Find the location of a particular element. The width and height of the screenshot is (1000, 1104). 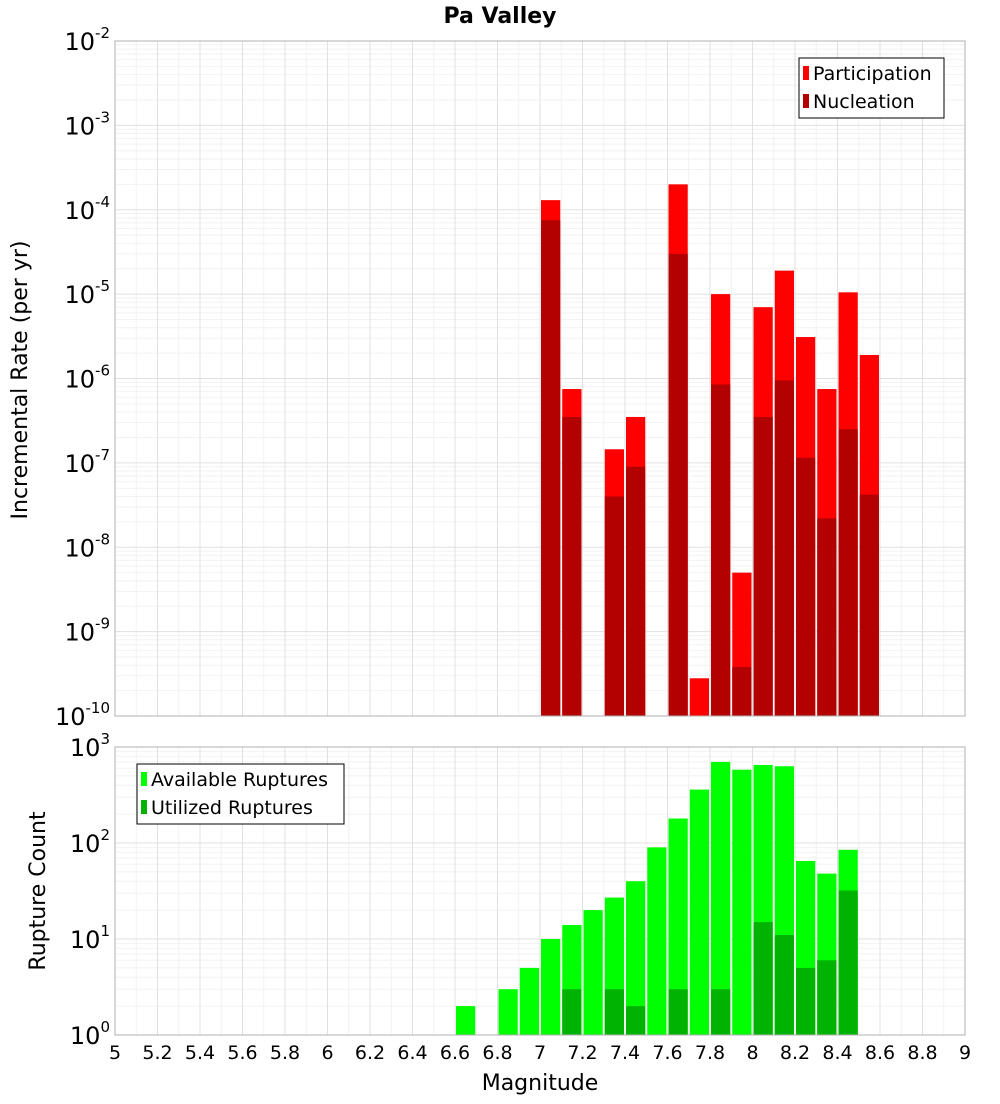

x-tick-label: 7.8 is located at coordinates (710, 1053).